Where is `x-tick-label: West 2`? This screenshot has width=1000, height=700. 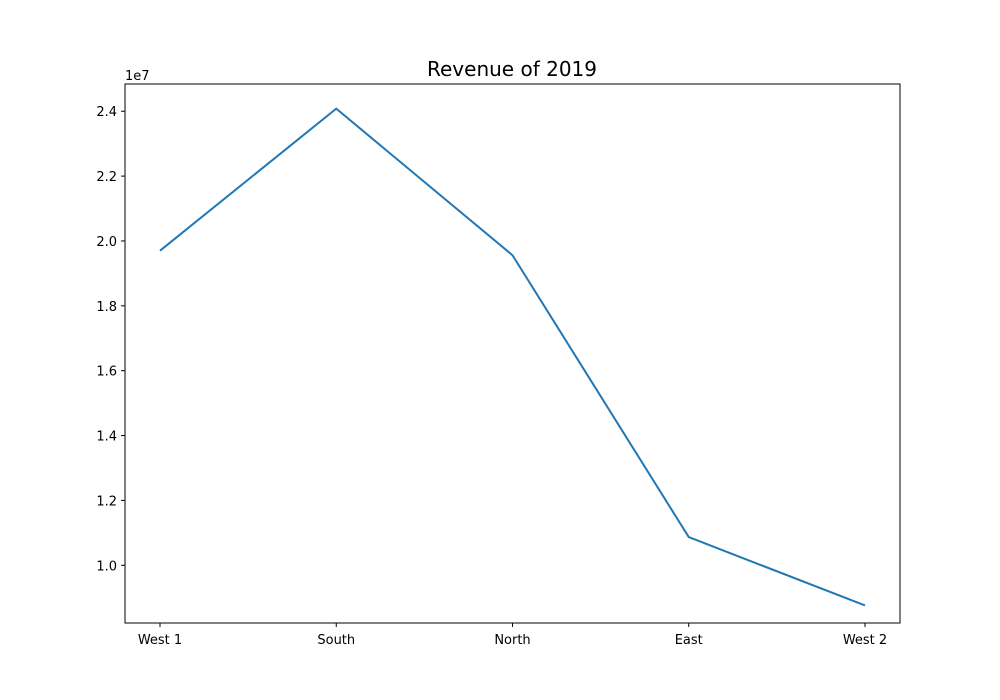
x-tick-label: West 2 is located at coordinates (865, 640).